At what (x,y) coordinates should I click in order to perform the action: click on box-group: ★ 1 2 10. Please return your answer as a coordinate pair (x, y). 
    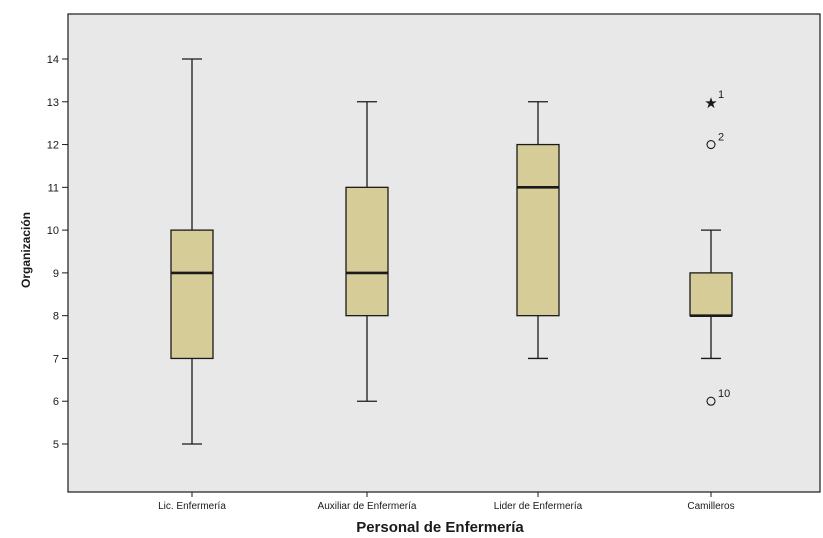
    Looking at the image, I should click on (711, 247).